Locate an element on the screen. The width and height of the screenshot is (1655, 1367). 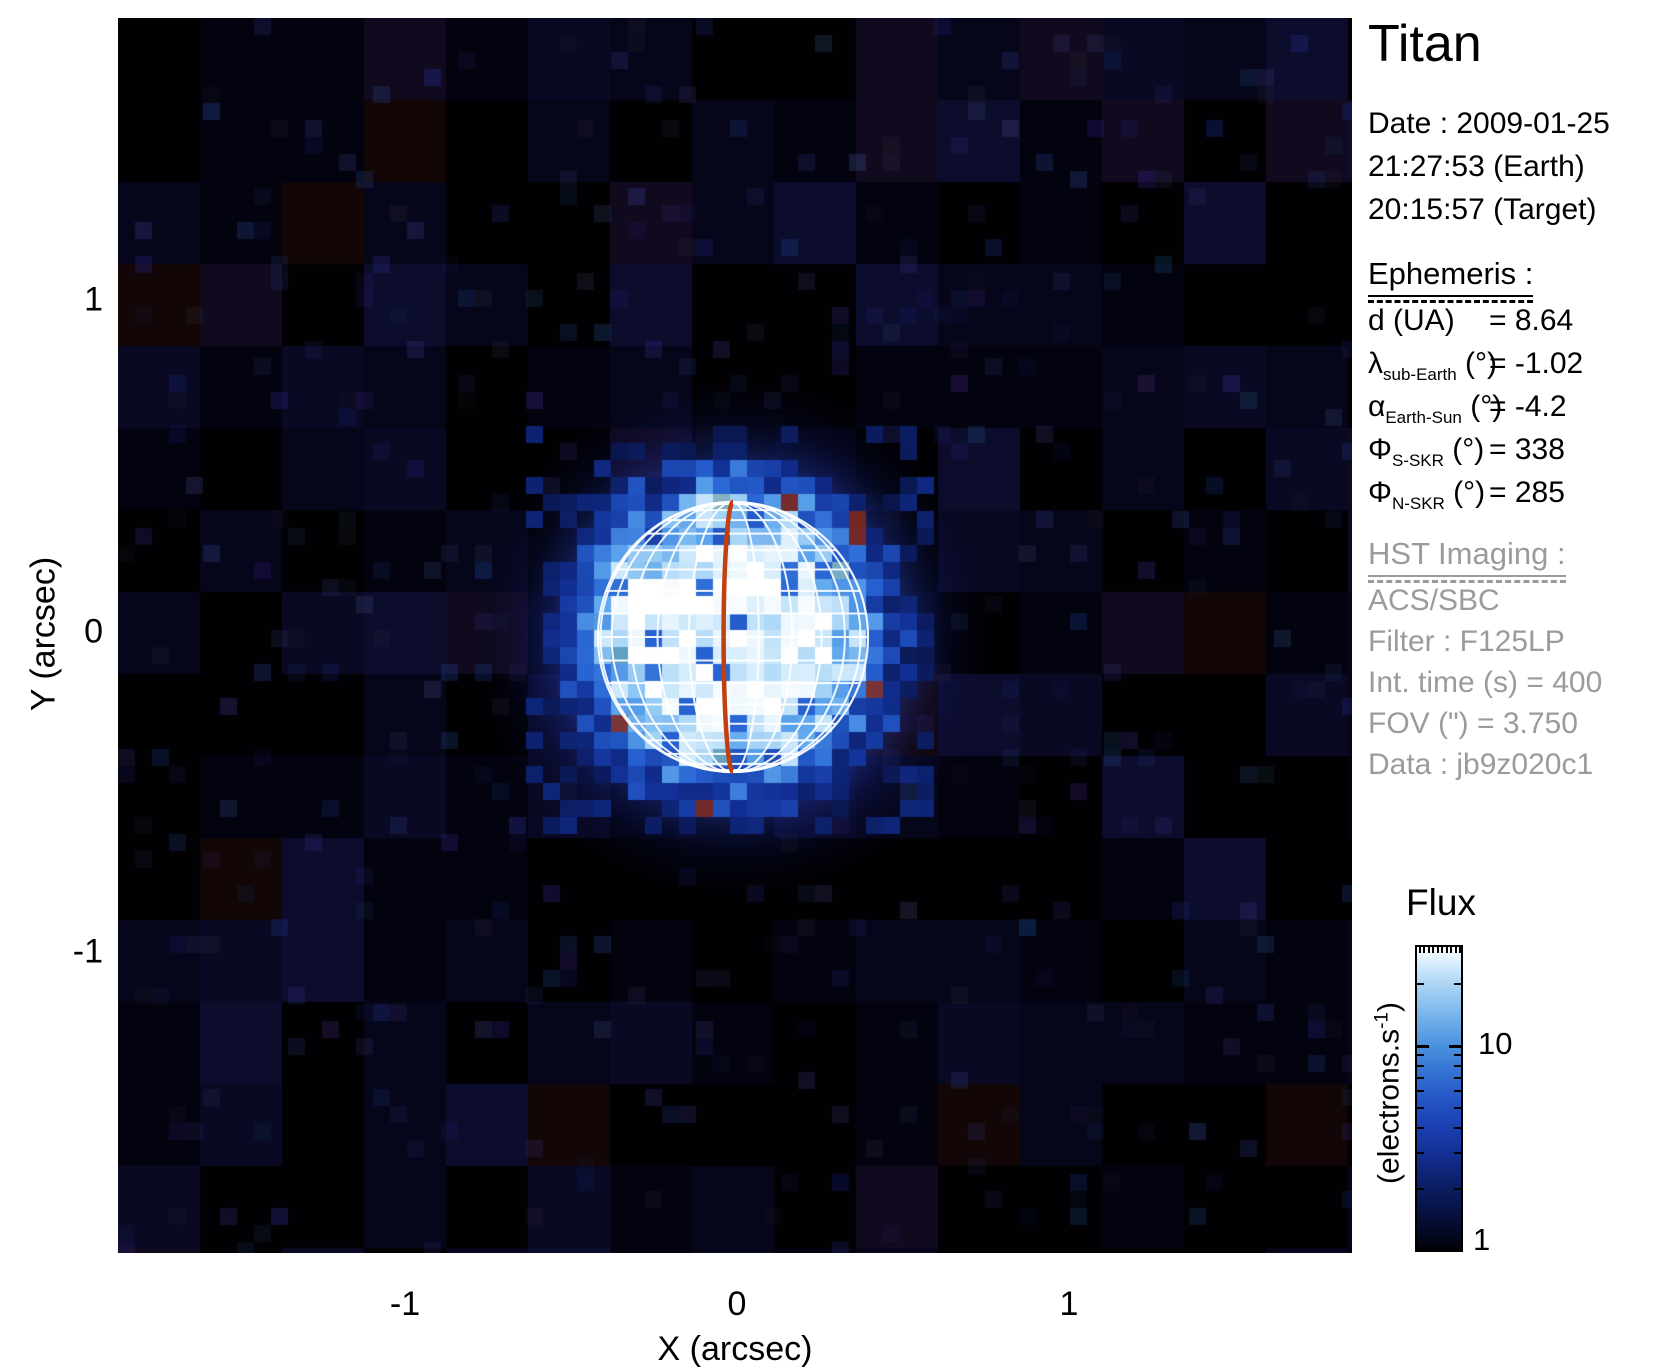
hst-integration-time: Int. time (s) = 400 is located at coordinates (1485, 682).